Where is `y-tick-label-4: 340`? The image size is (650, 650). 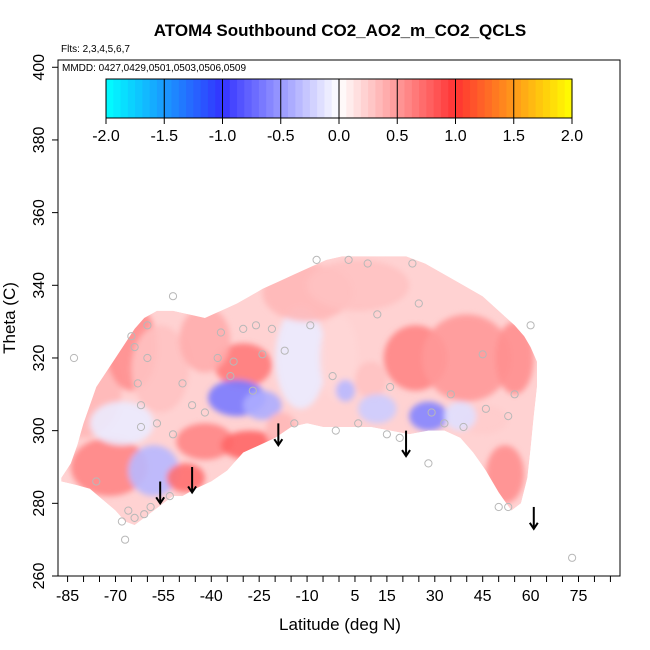 y-tick-label-4: 340 is located at coordinates (39, 285).